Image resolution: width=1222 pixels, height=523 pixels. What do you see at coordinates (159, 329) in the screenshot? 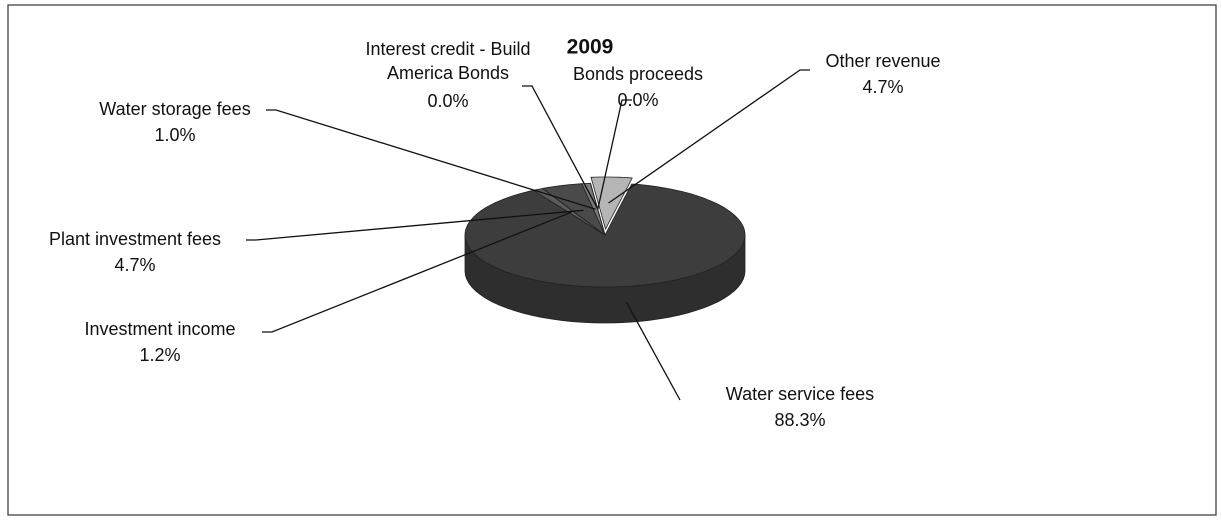
I see `slice-label: Investment income` at bounding box center [159, 329].